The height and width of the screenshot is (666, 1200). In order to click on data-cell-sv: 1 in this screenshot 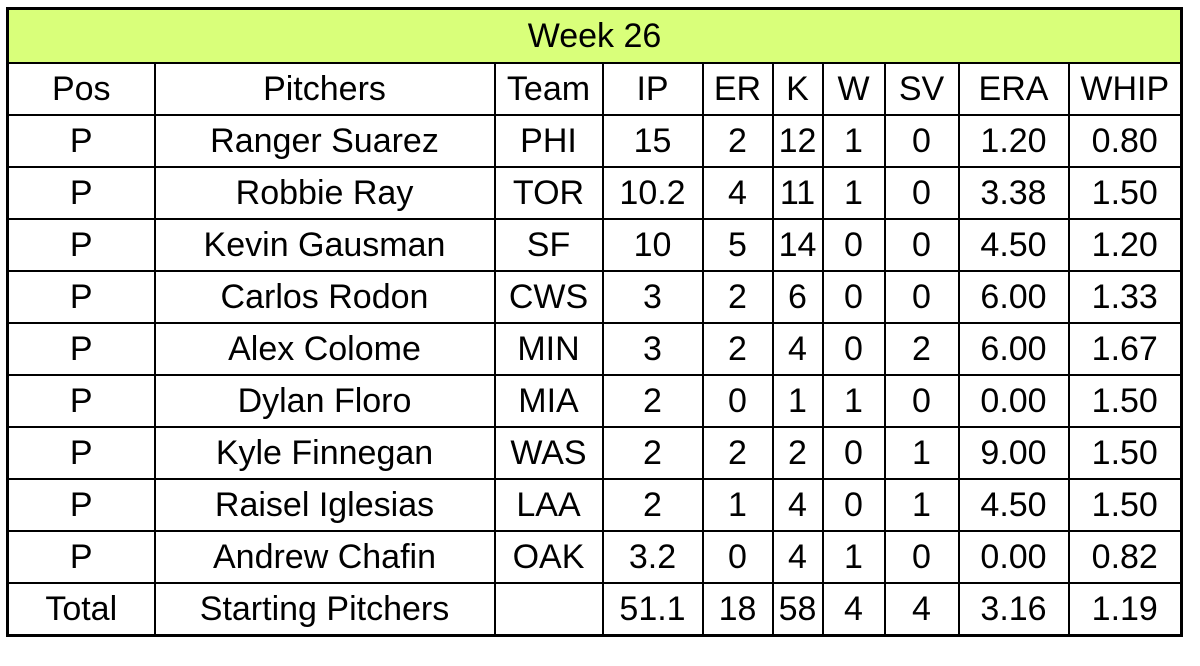, I will do `click(921, 453)`.